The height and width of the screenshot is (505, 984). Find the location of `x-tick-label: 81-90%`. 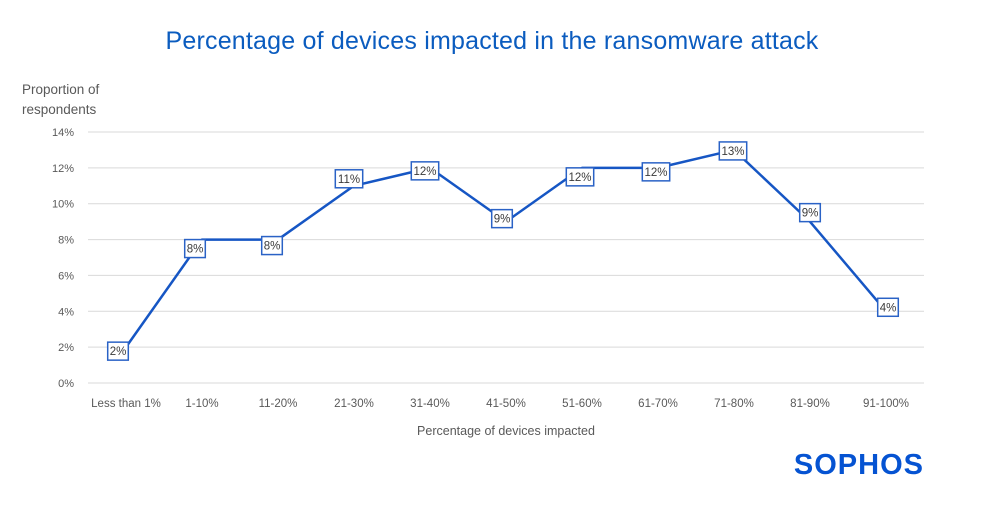

x-tick-label: 81-90% is located at coordinates (810, 404).